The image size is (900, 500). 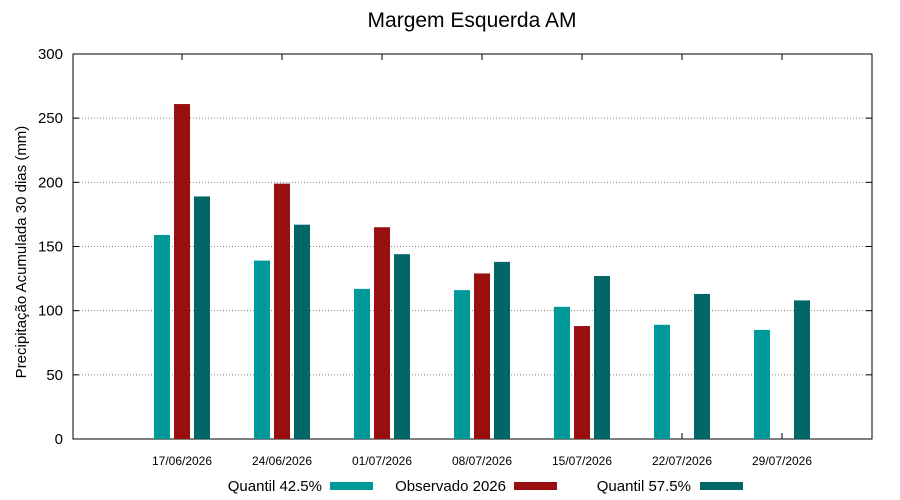 What do you see at coordinates (50, 118) in the screenshot?
I see `y-tick-label: 250` at bounding box center [50, 118].